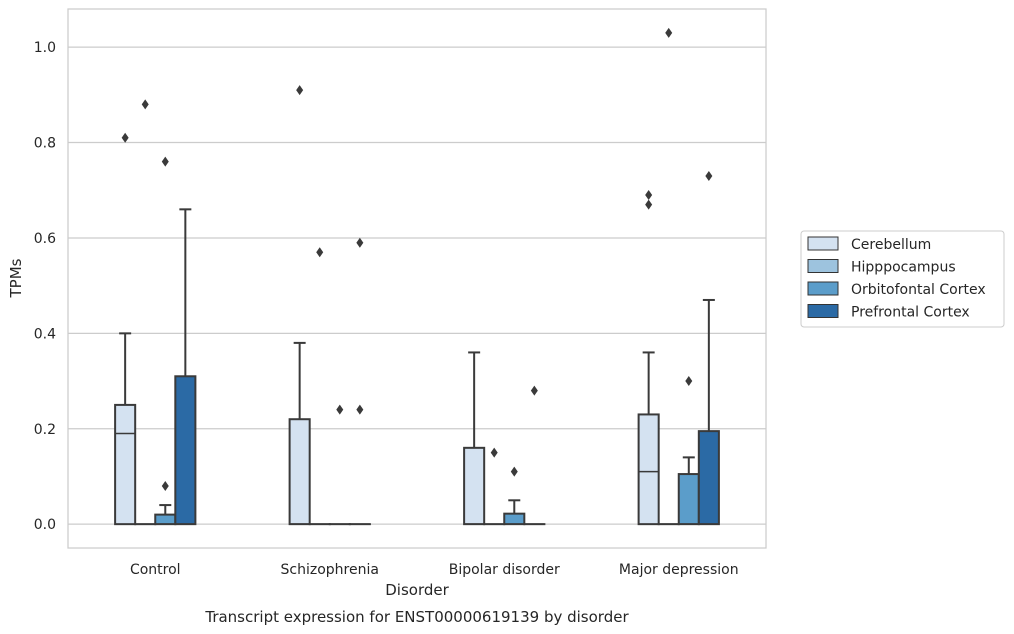 The image size is (1014, 634). What do you see at coordinates (45, 286) in the screenshot?
I see `y-tick-labels: 0.0 0.2 0.4 0.6 0.8 1.0` at bounding box center [45, 286].